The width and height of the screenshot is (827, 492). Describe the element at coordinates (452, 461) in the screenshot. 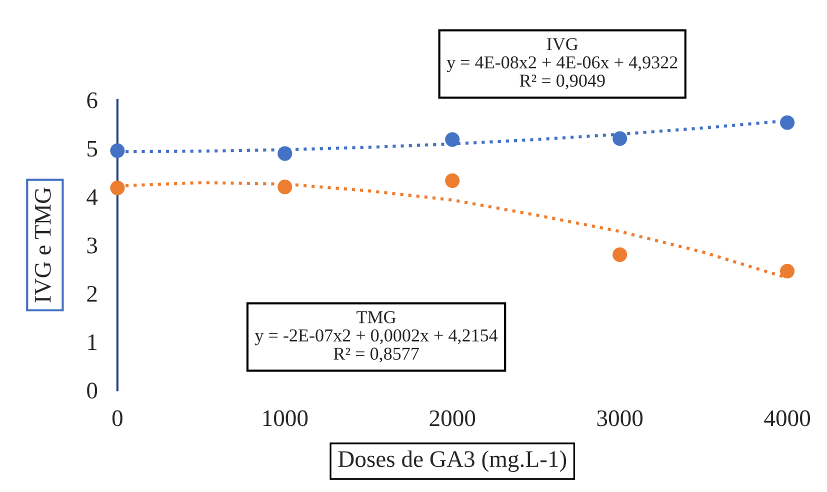

I see `x-axis-title: Doses de GA3 (mg.L-1)` at that location.